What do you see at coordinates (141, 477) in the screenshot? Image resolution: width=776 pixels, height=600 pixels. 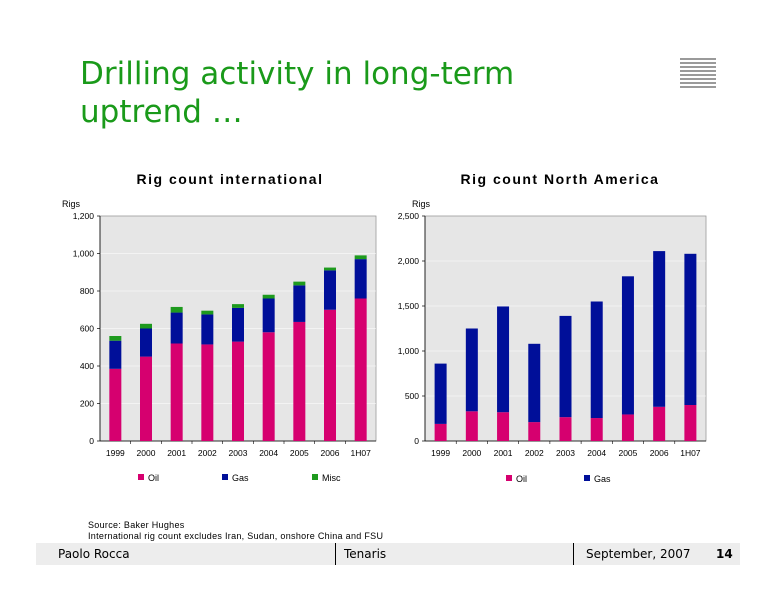 I see `legend-swatch-oil` at bounding box center [141, 477].